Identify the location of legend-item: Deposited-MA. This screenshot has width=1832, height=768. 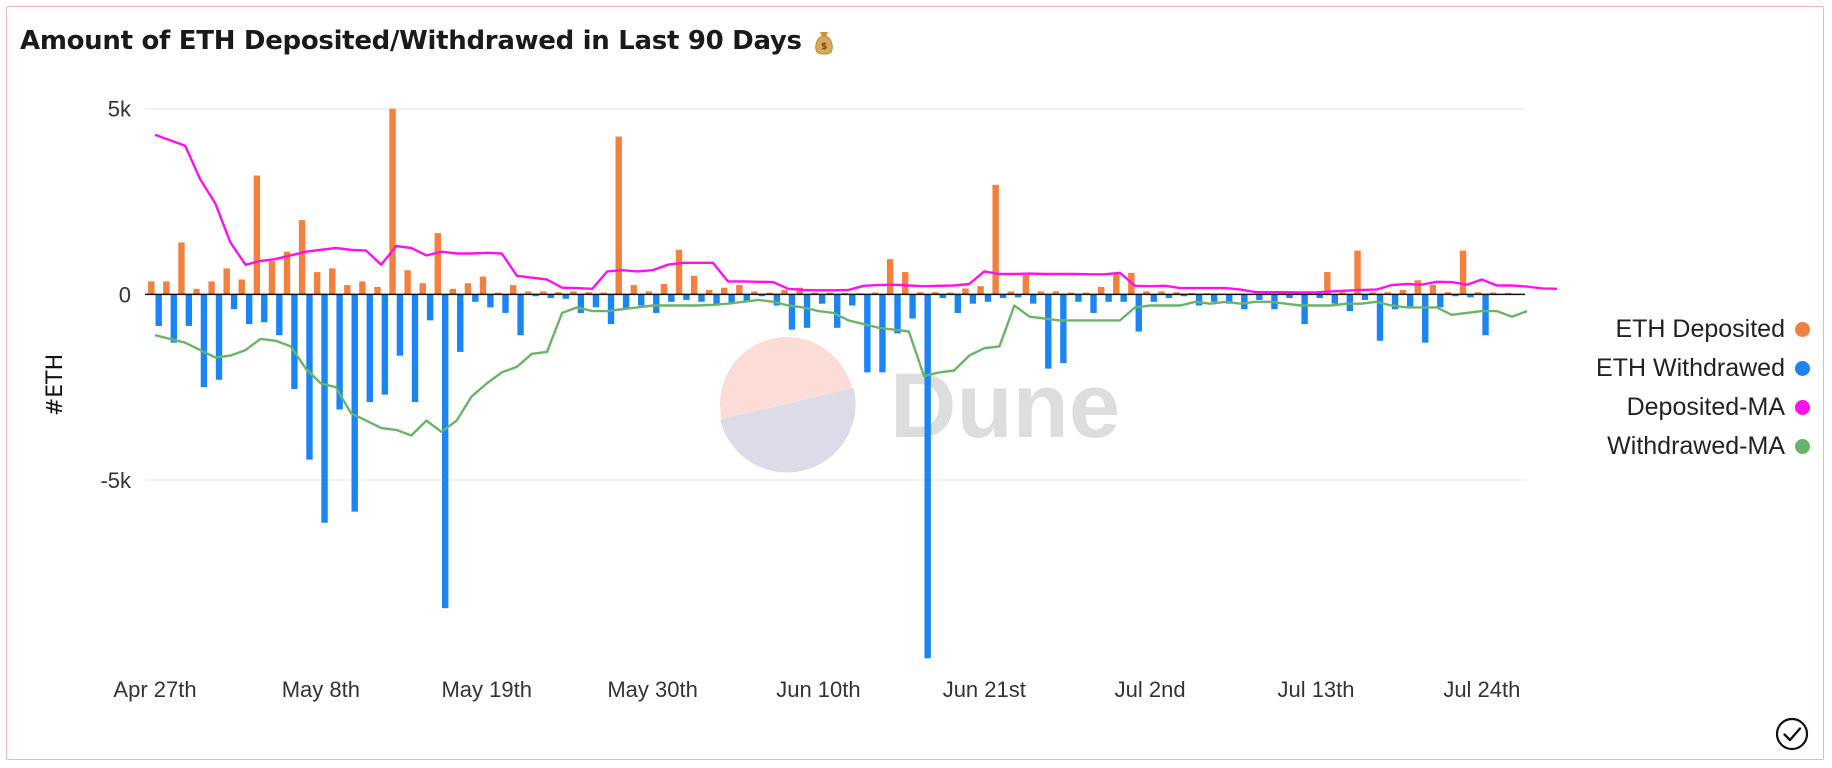
(1660, 407).